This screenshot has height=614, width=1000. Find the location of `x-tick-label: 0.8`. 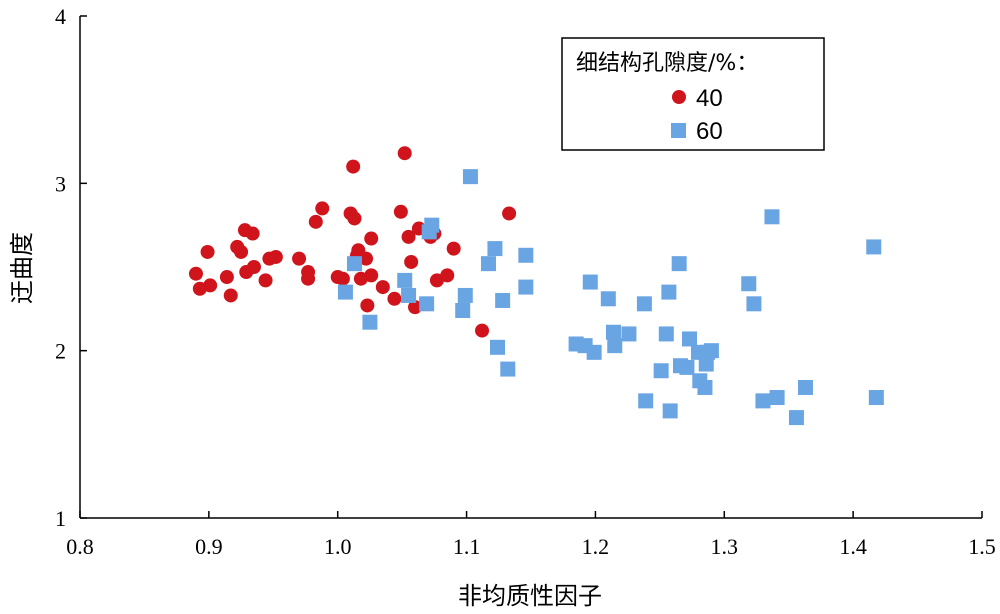

x-tick-label: 0.8 is located at coordinates (80, 546).